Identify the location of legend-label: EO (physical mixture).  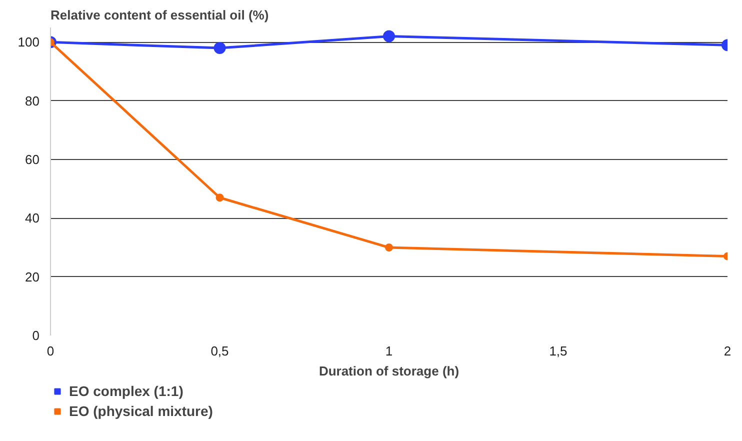
(141, 411).